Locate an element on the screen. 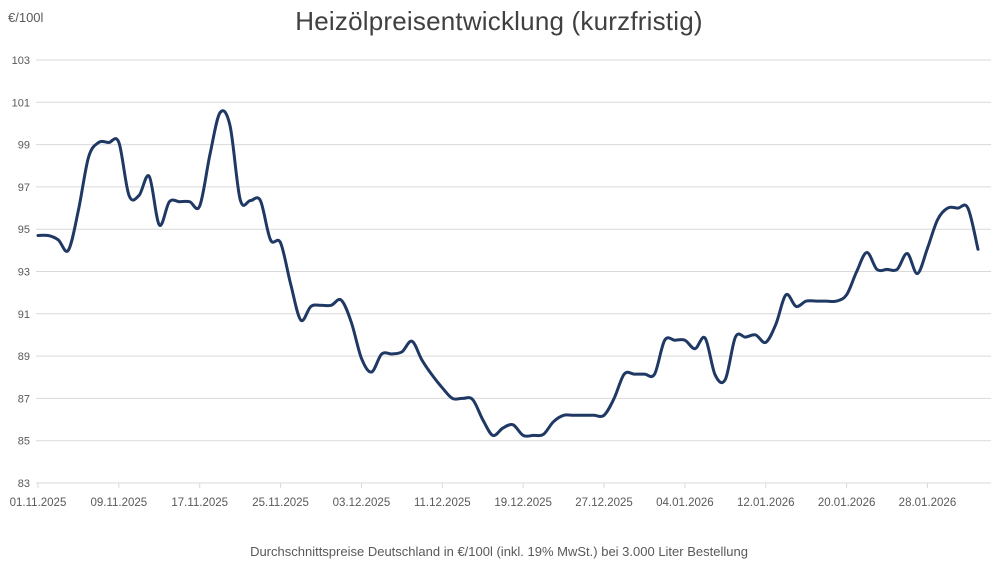 Image resolution: width=998 pixels, height=577 pixels. y-tick-label: 89 is located at coordinates (24, 357).